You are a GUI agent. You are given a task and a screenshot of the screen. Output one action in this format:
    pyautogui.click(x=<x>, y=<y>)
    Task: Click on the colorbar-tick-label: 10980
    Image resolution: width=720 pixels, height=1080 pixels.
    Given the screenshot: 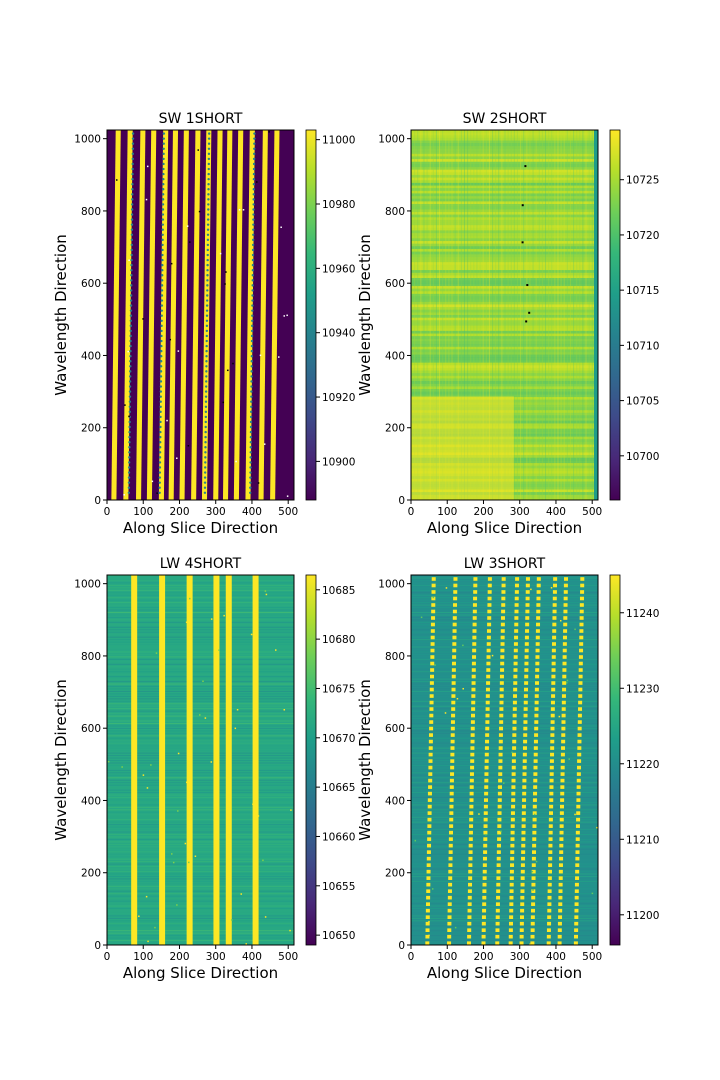 What is the action you would take?
    pyautogui.click(x=338, y=205)
    